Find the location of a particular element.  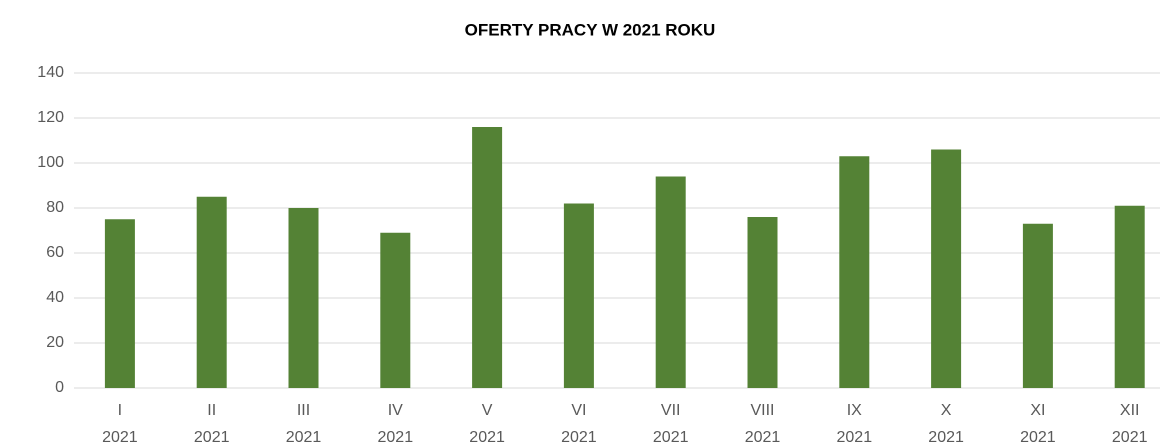

x-tick-label: XI is located at coordinates (1037, 410).